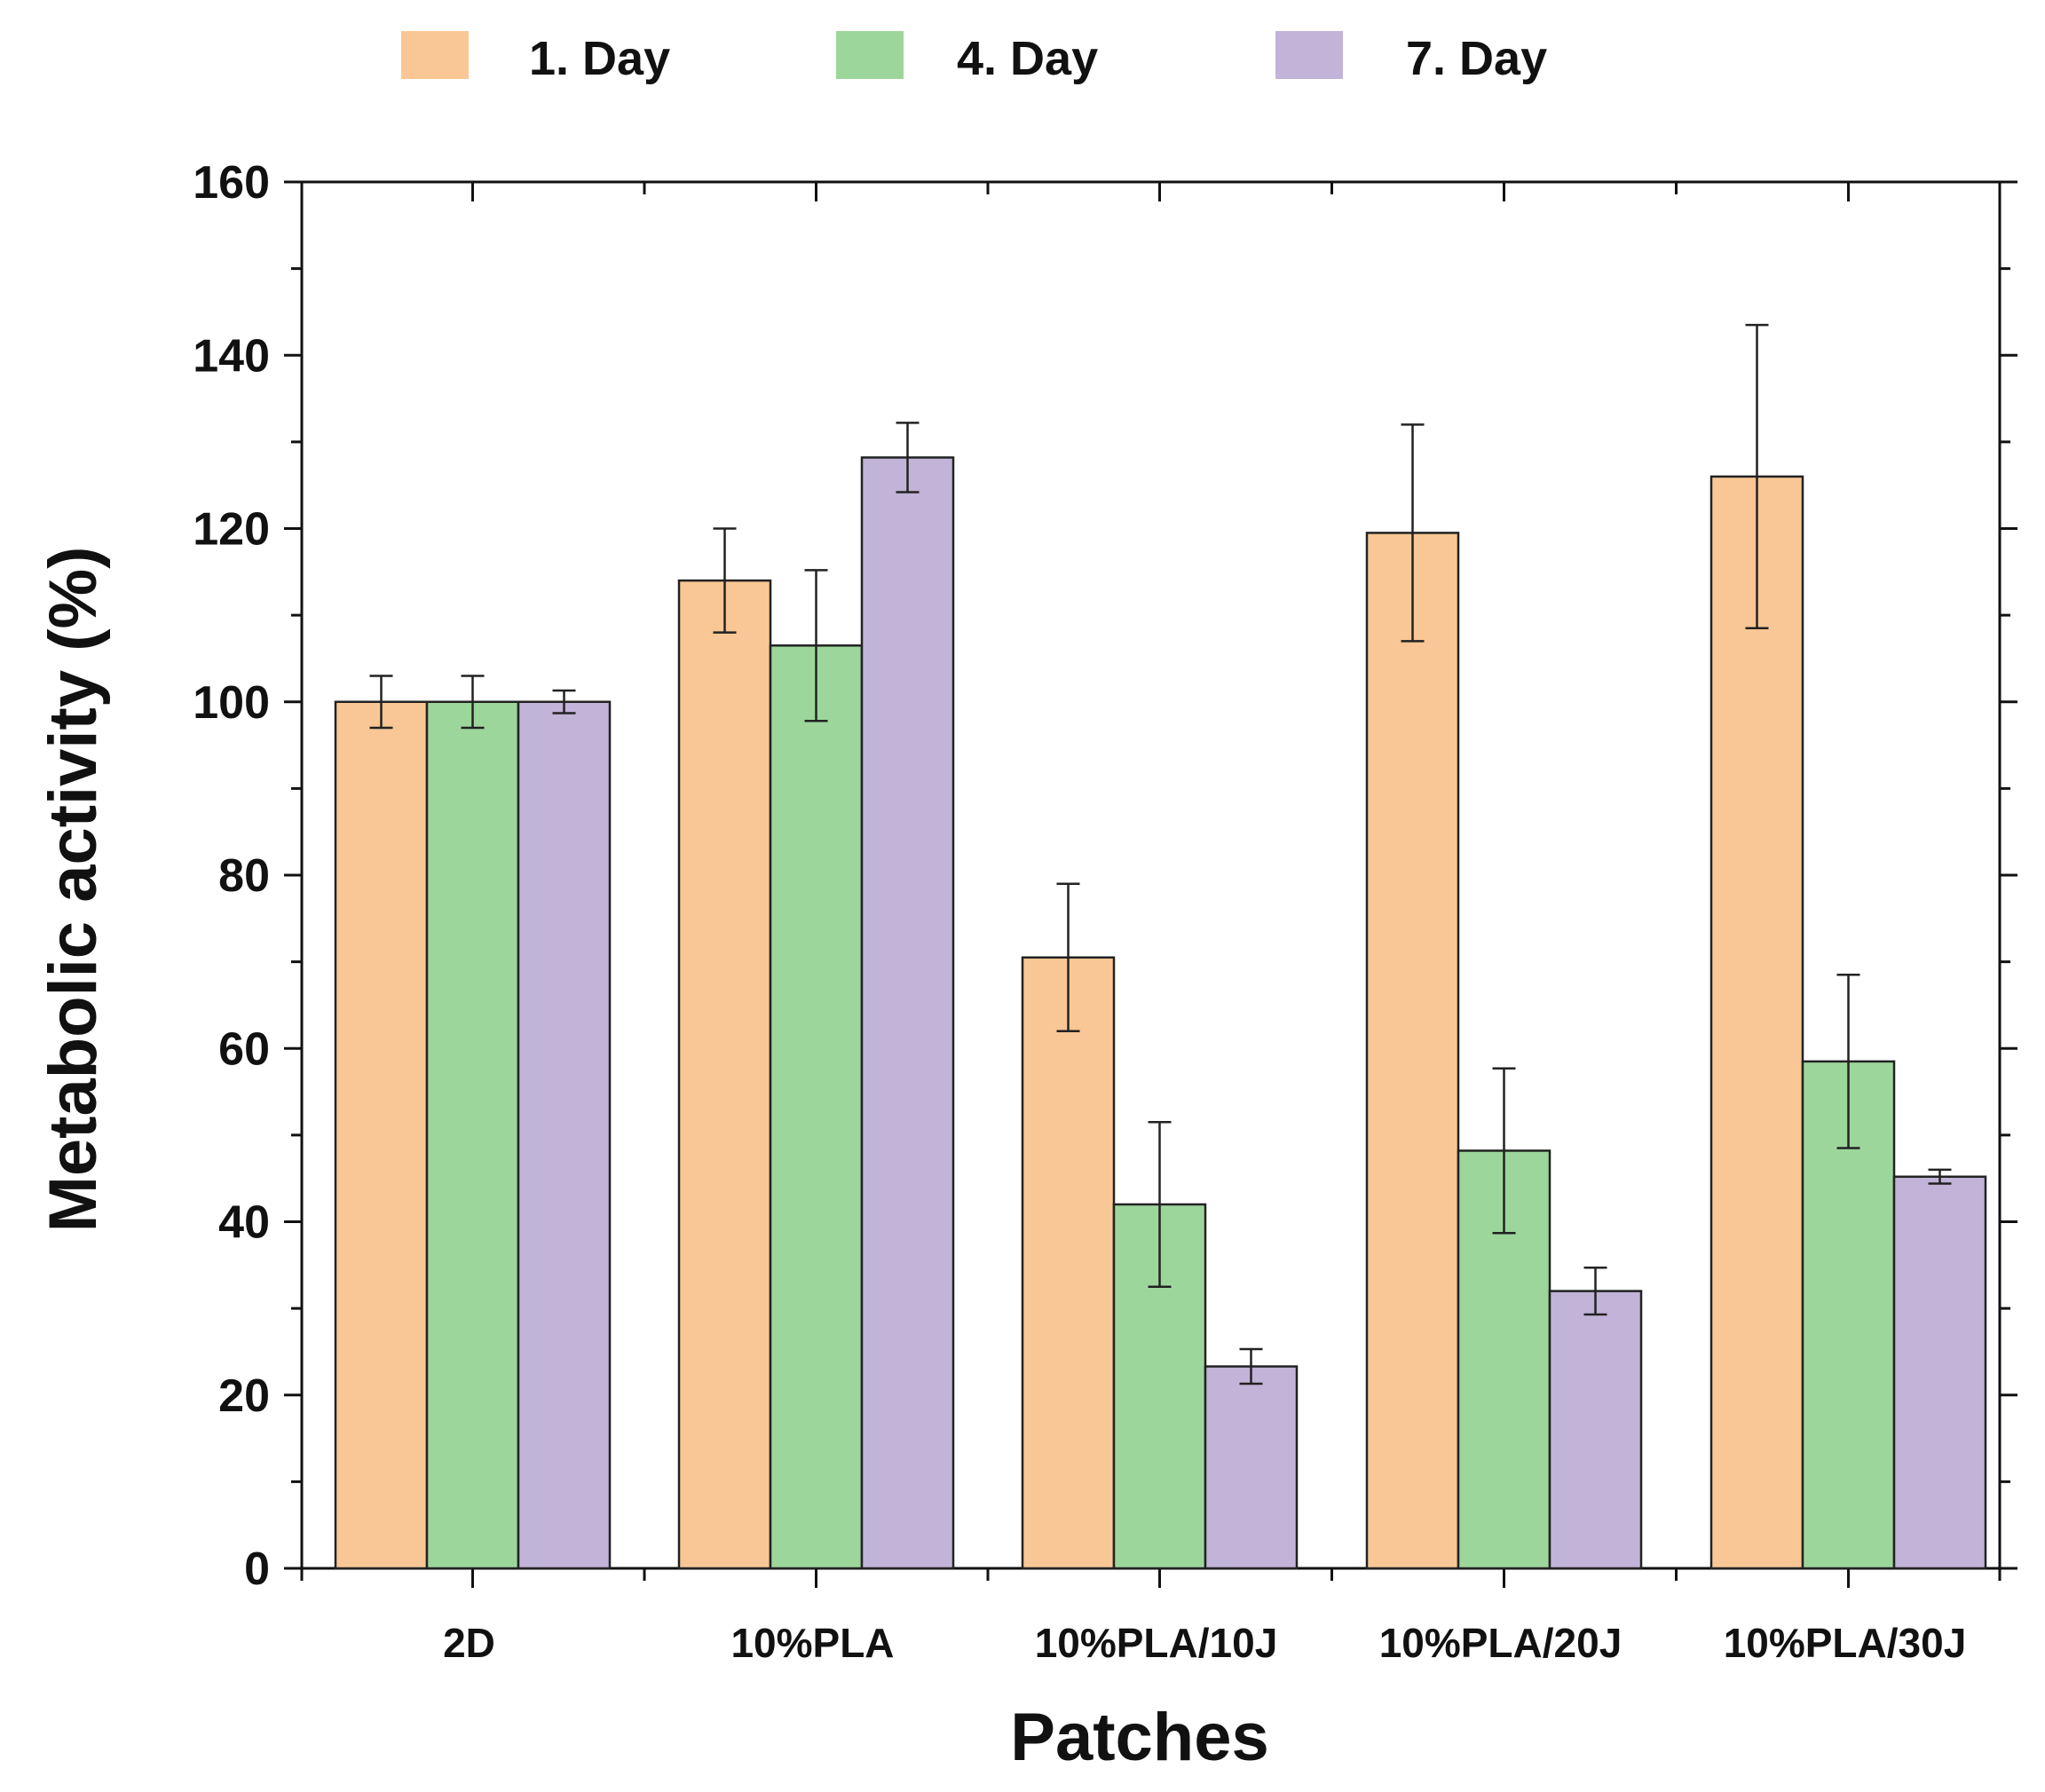 The image size is (2045, 1792). I want to click on y-tick-label: 60, so click(244, 1049).